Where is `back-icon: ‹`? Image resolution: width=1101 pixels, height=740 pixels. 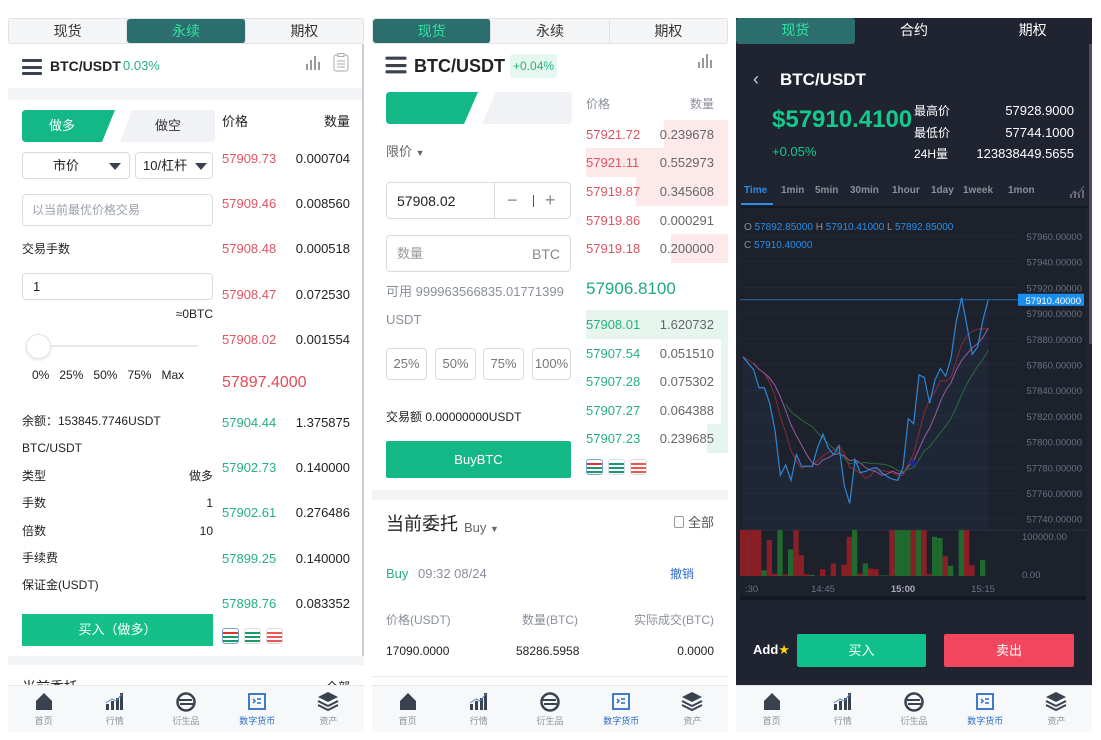 back-icon: ‹ is located at coordinates (756, 79).